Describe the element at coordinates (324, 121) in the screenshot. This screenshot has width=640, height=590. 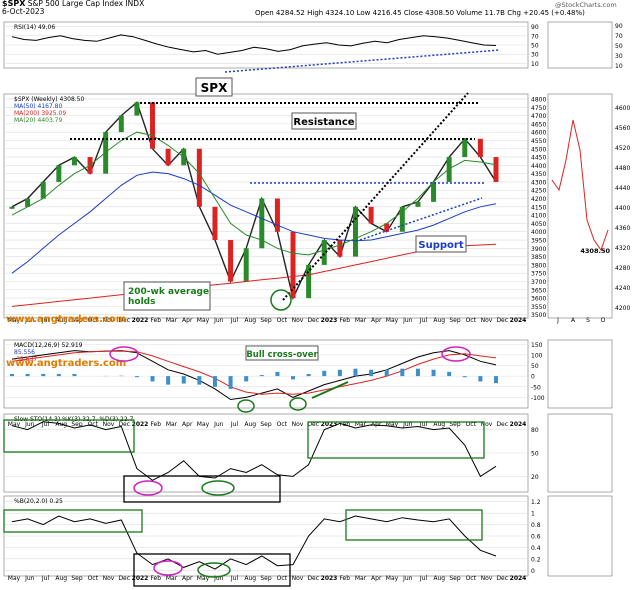
I see `resistance-box` at that location.